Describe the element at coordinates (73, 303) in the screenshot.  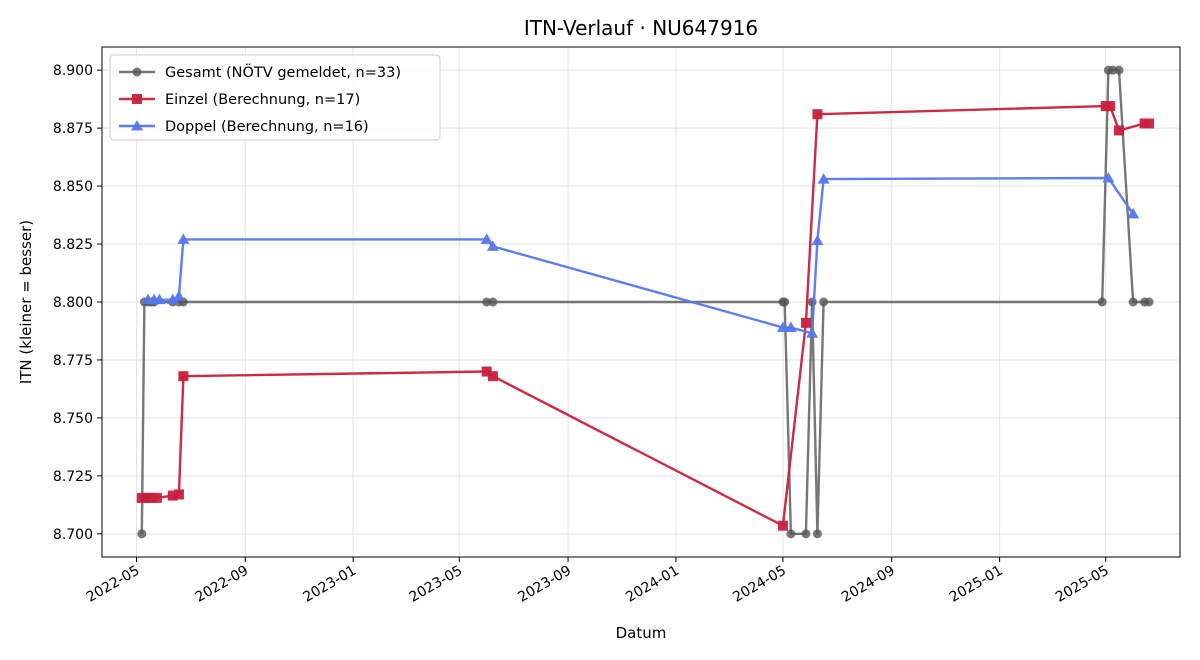
I see `y-tick-label: 8.800` at that location.